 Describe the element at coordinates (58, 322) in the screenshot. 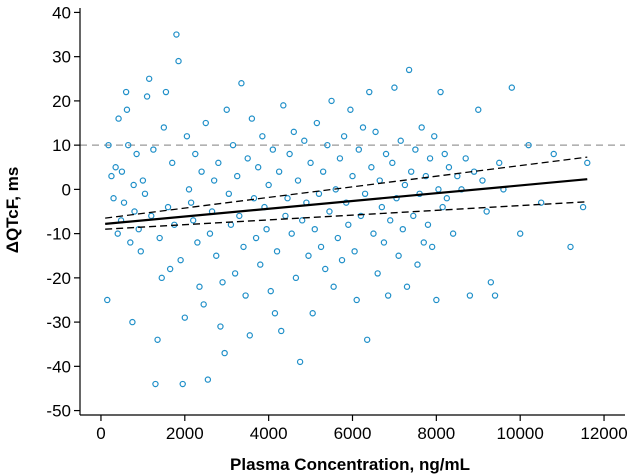

I see `y-tick-label: -30` at that location.